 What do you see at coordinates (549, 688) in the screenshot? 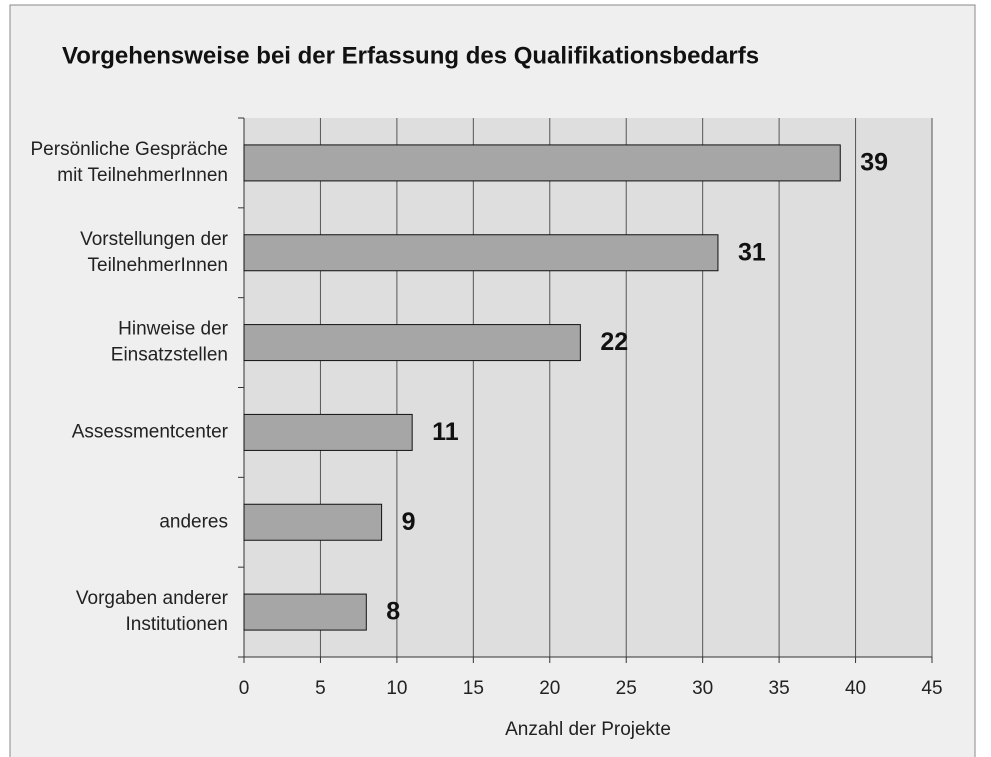
I see `x-tick-label: 20` at bounding box center [549, 688].